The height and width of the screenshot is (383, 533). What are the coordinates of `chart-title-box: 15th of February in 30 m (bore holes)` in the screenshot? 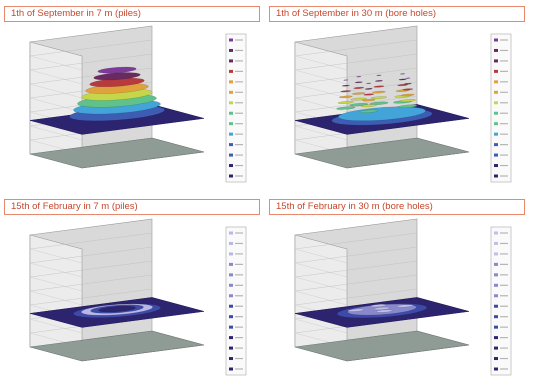 It's located at (397, 207).